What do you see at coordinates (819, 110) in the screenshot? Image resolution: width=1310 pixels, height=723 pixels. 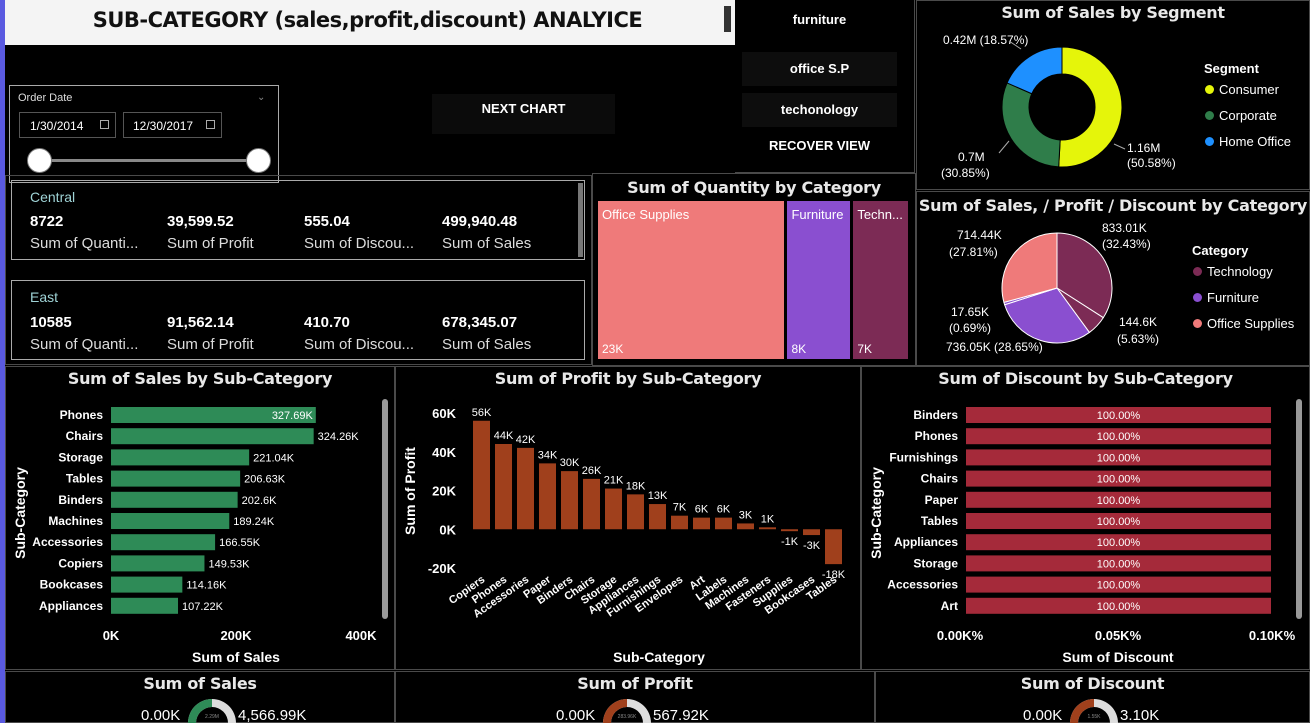 I see `technology-button: techonology` at bounding box center [819, 110].